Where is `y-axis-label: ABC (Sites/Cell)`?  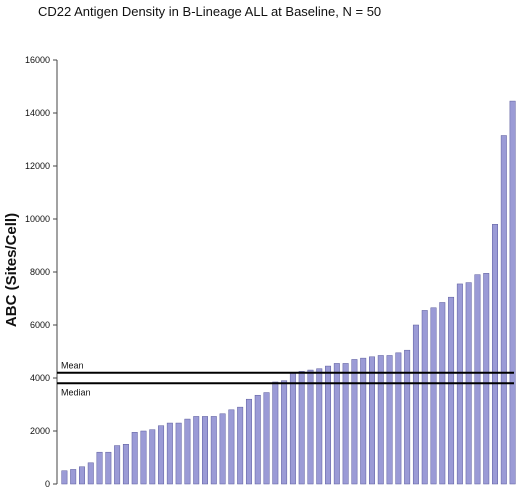 y-axis-label: ABC (Sites/Cell) is located at coordinates (11, 270).